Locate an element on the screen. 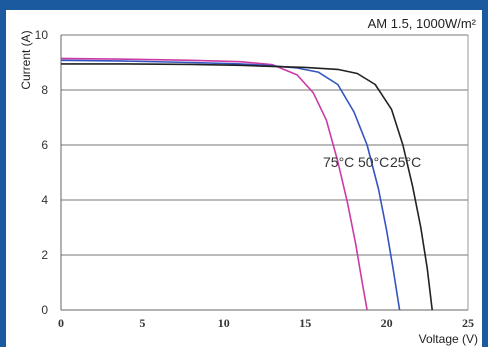 This screenshot has width=488, height=347. y-axis-label: Current (A) is located at coordinates (26, 59).